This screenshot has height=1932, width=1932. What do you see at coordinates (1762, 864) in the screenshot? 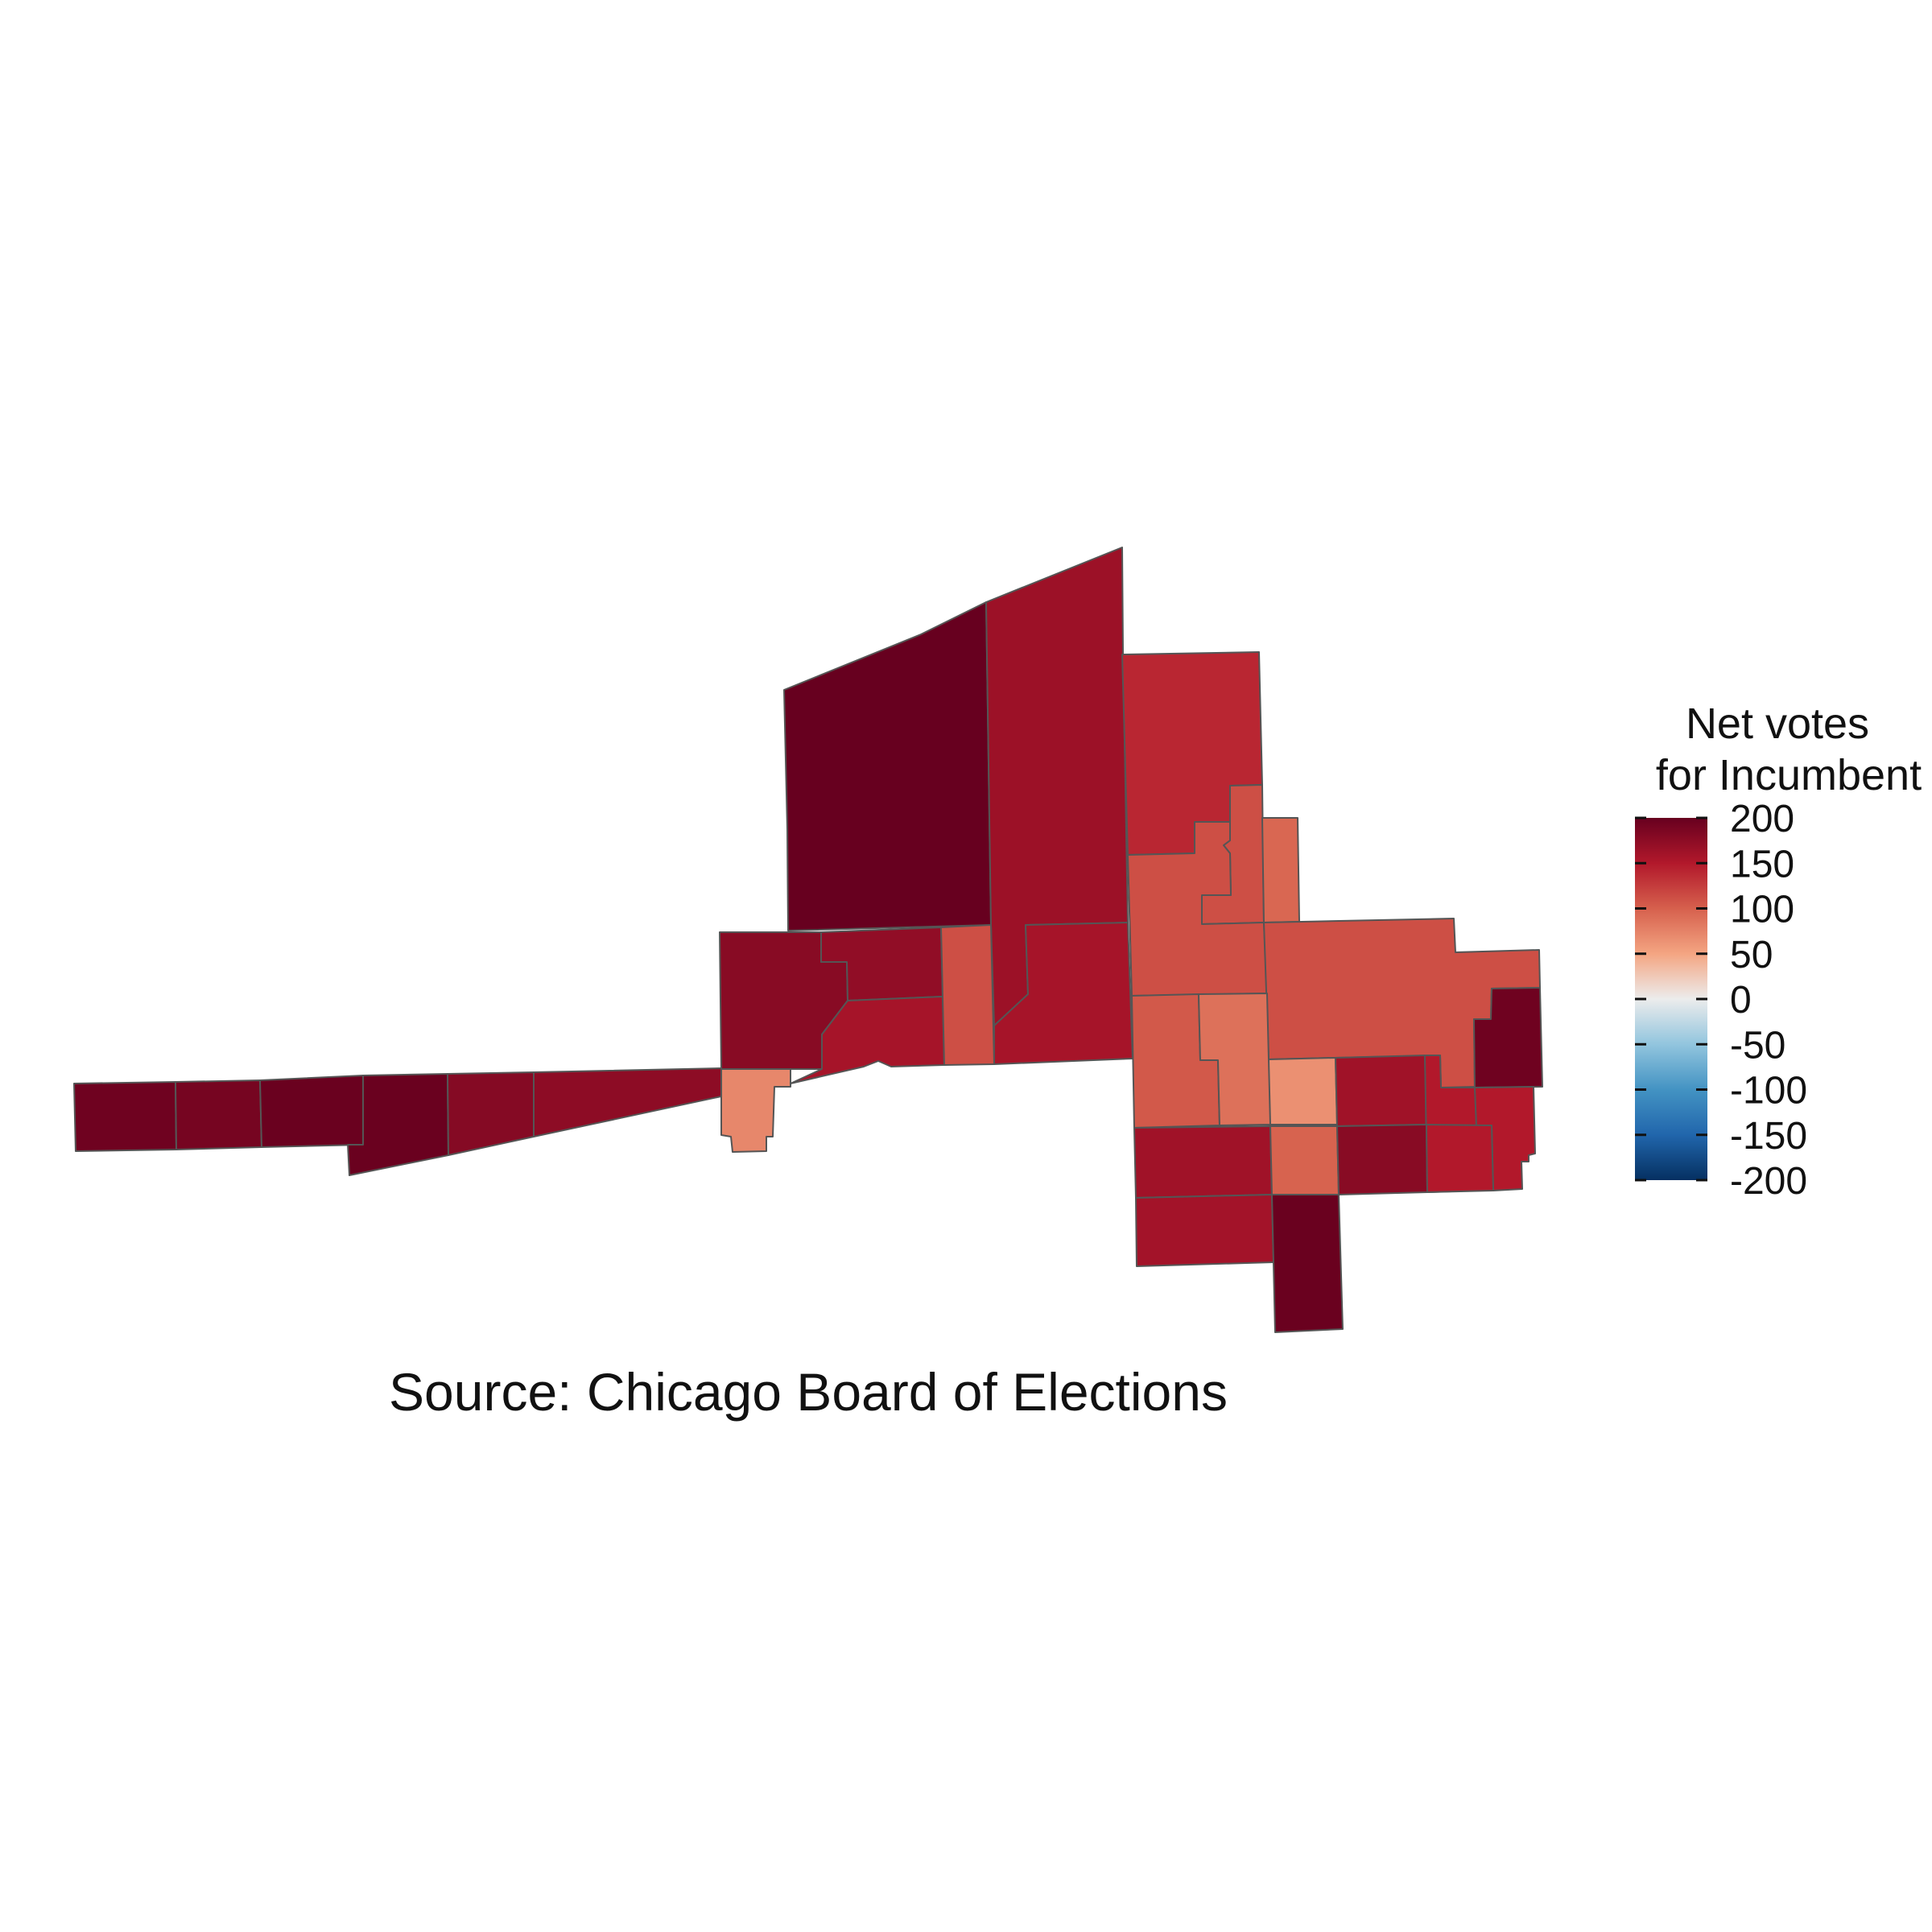
I see `legend-tick-label: 150` at bounding box center [1762, 864].